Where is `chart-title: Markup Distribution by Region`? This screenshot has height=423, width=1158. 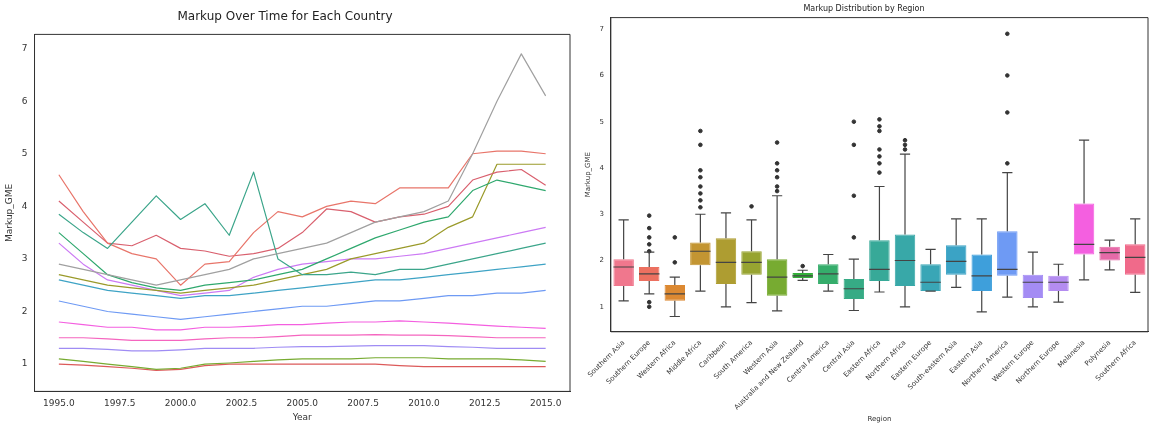
chart-title: Markup Distribution by Region is located at coordinates (864, 8).